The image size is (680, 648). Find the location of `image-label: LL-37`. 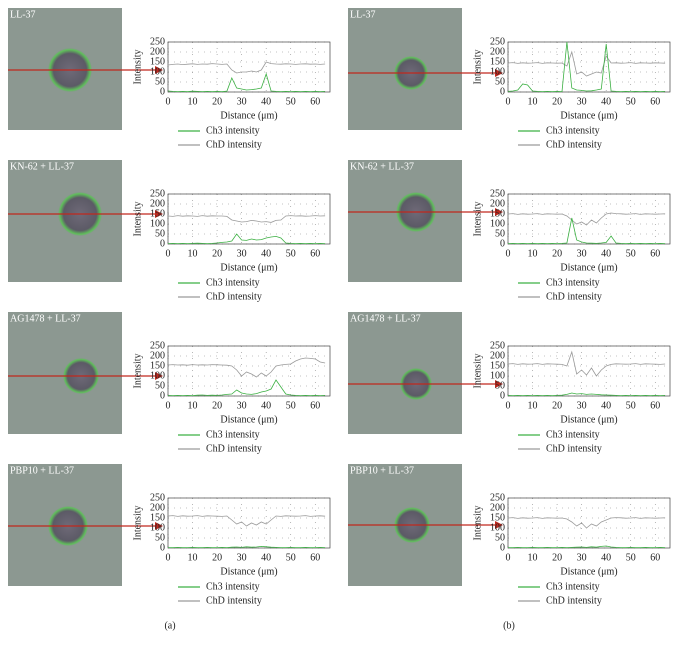

image-label: LL-37 is located at coordinates (23, 14).